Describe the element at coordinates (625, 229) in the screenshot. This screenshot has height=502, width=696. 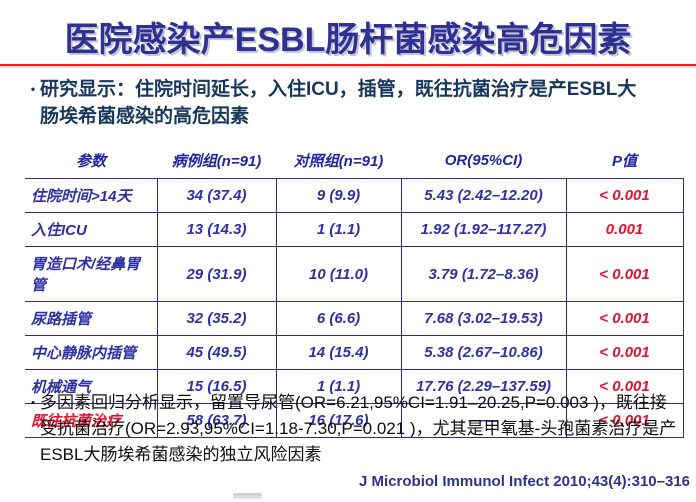
I see `p-cell: 0.001` at that location.